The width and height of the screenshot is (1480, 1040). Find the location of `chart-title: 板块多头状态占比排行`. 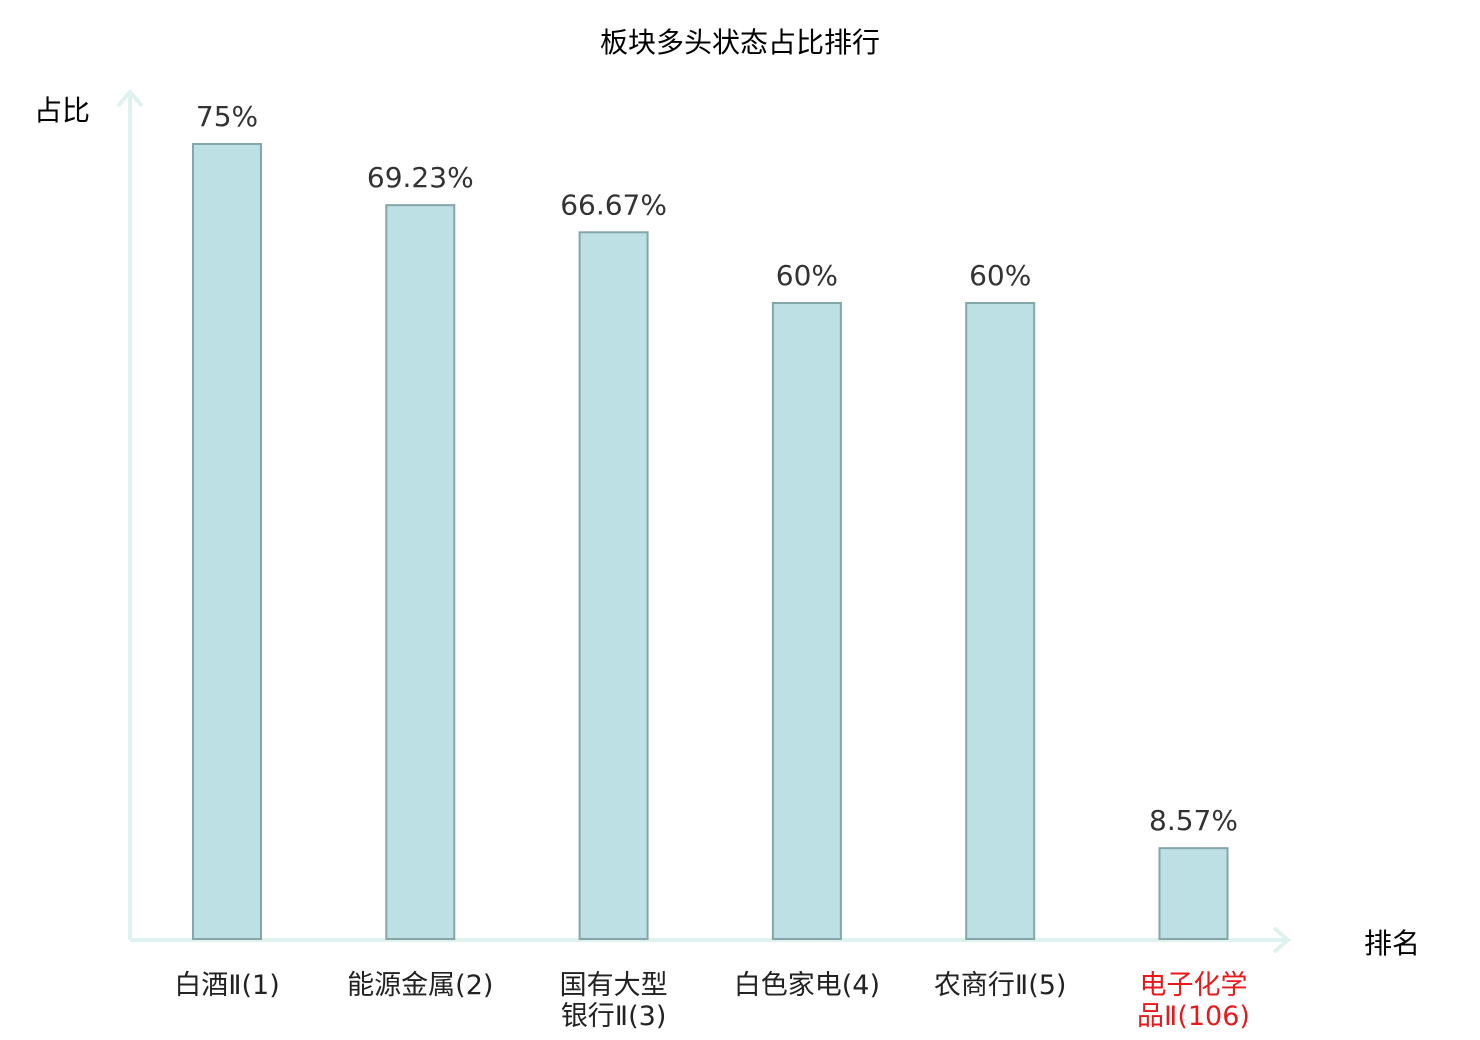

chart-title: 板块多头状态占比排行 is located at coordinates (740, 42).